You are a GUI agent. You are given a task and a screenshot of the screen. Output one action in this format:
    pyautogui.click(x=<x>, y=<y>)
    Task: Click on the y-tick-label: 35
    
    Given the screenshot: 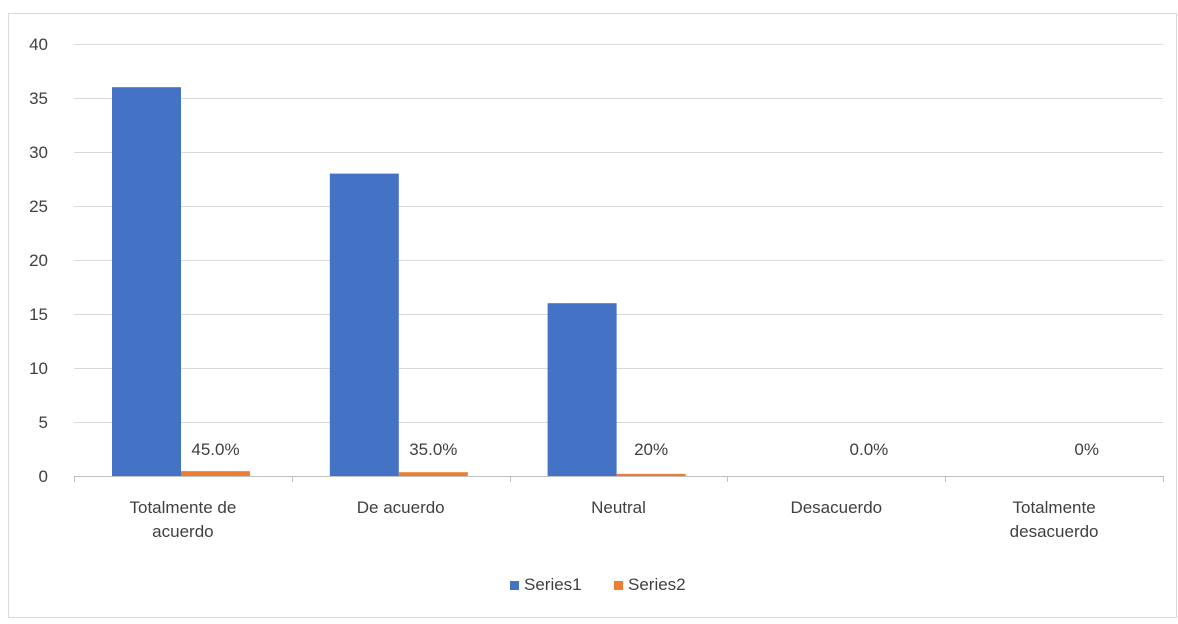 What is the action you would take?
    pyautogui.click(x=38, y=98)
    